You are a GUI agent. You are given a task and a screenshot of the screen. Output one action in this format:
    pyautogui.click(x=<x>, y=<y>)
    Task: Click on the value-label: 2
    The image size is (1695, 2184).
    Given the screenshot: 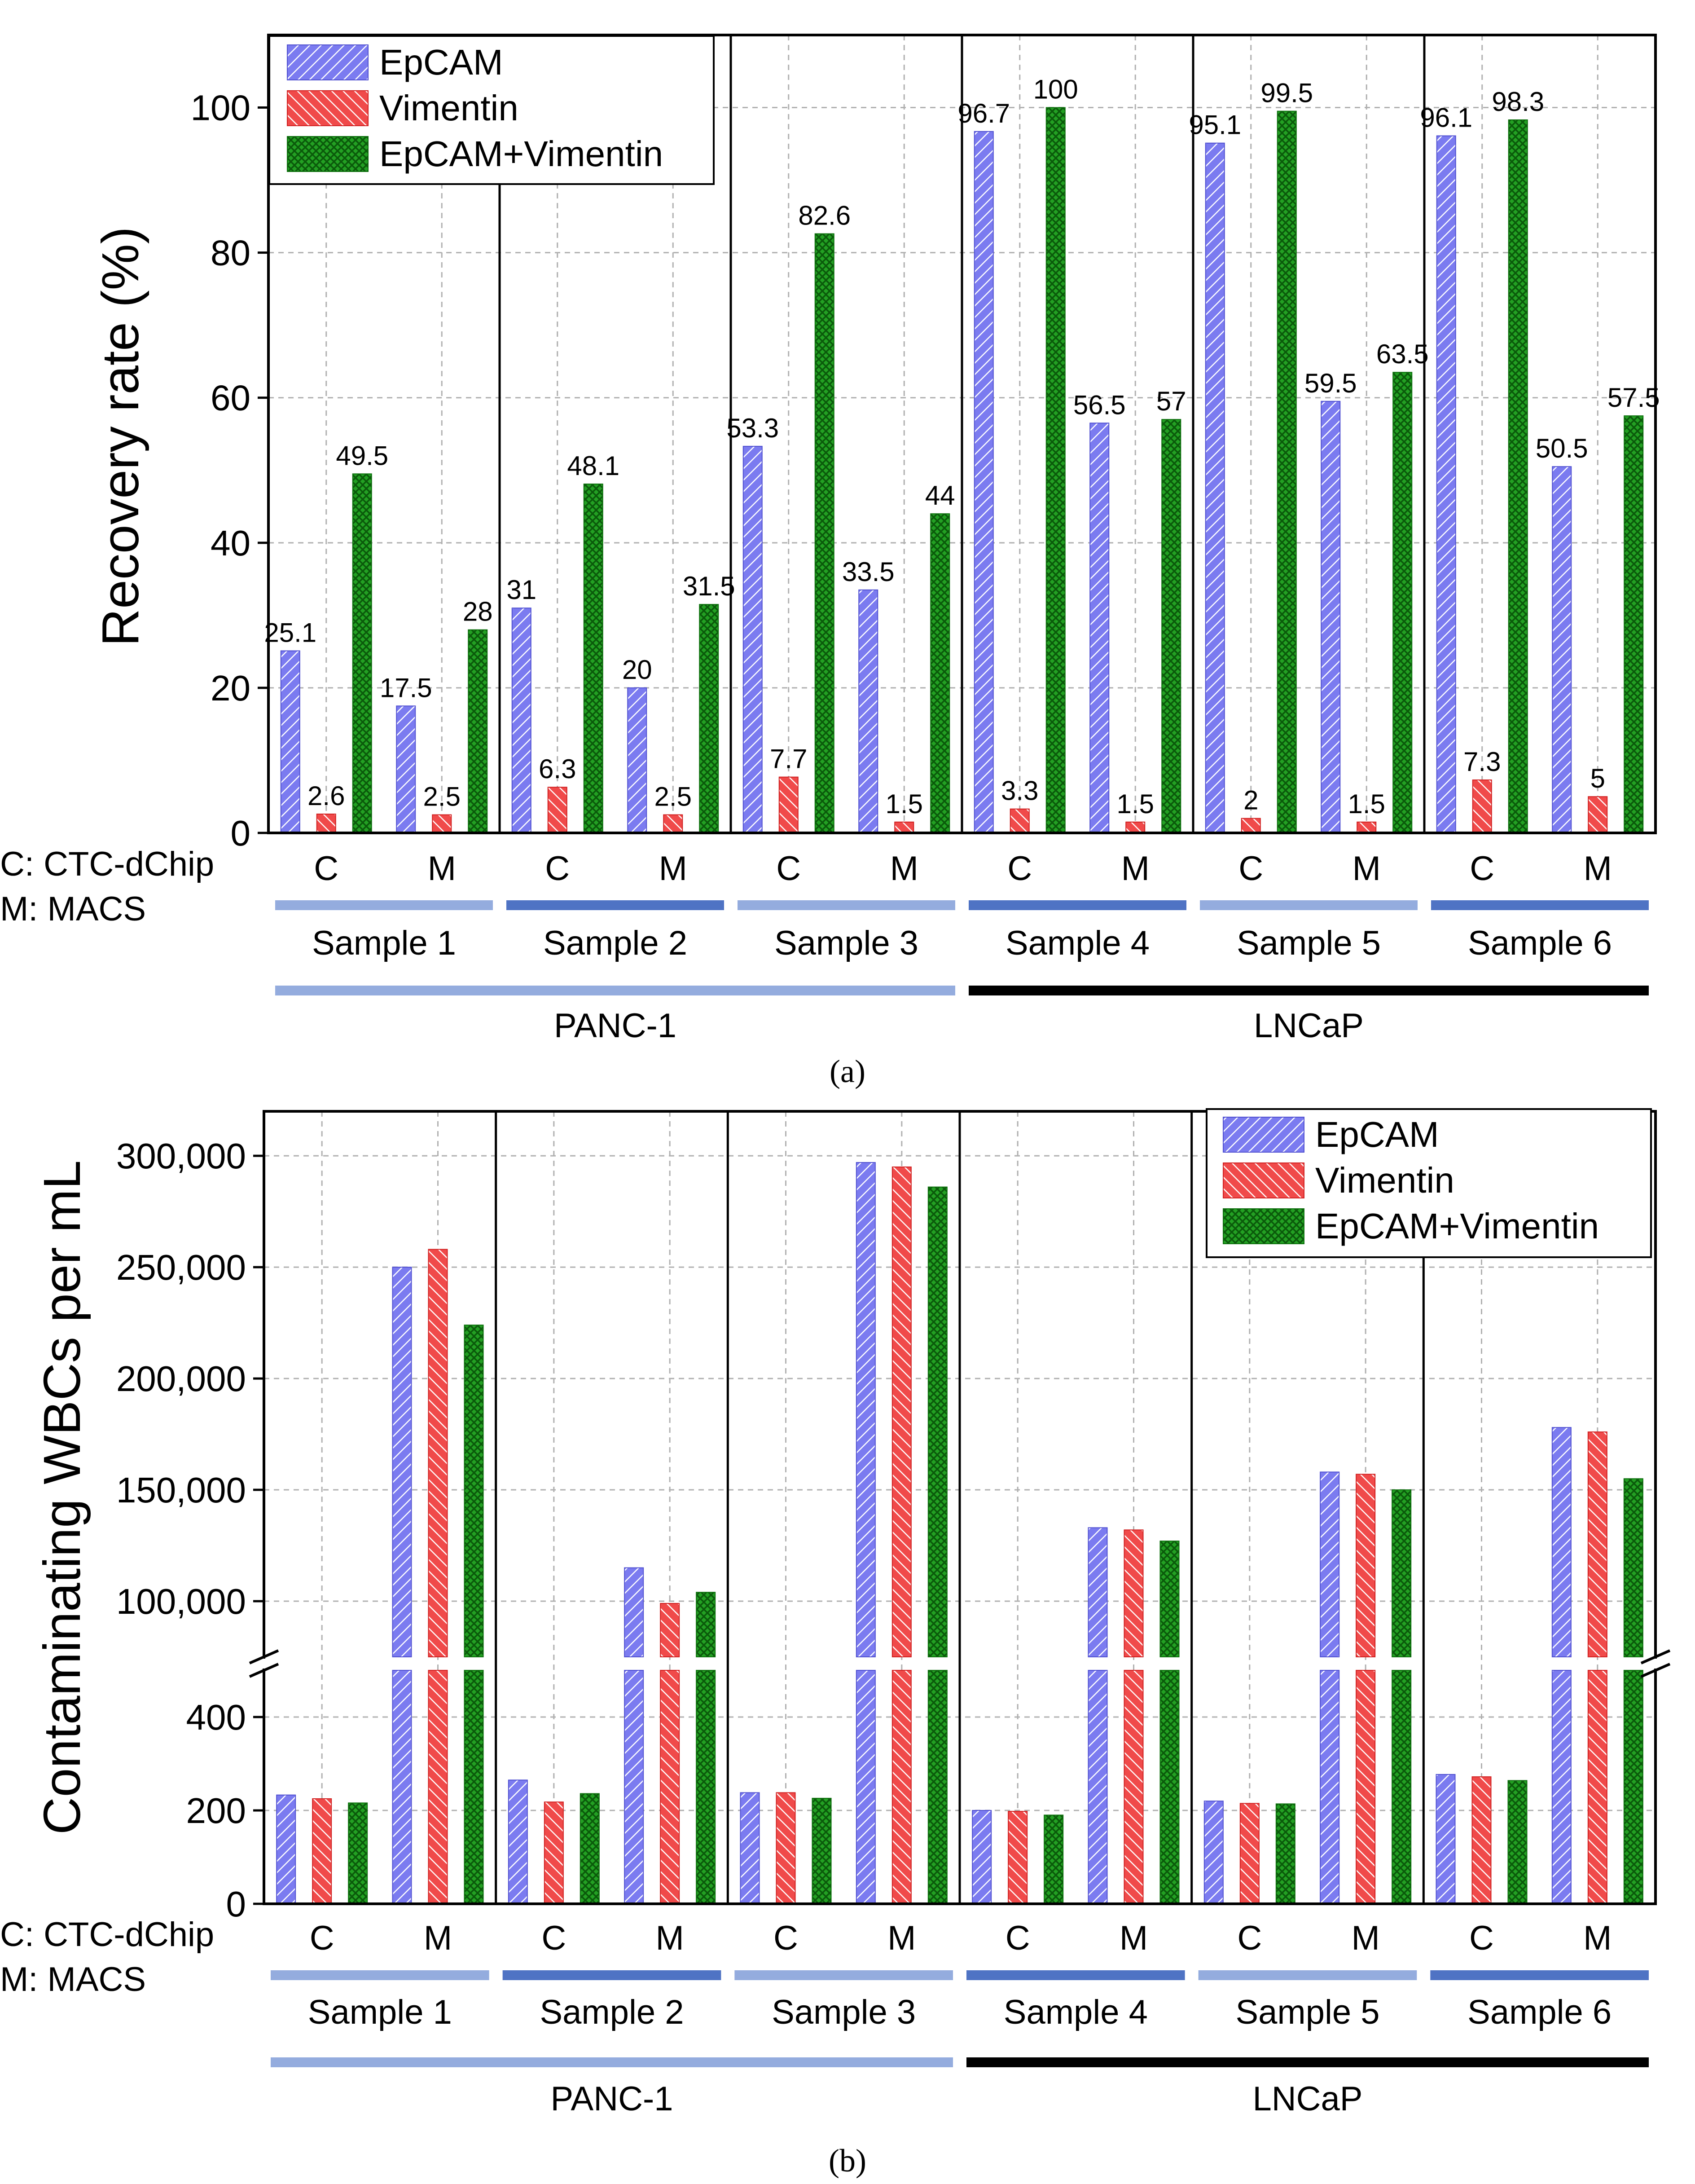 What is the action you would take?
    pyautogui.click(x=1250, y=800)
    